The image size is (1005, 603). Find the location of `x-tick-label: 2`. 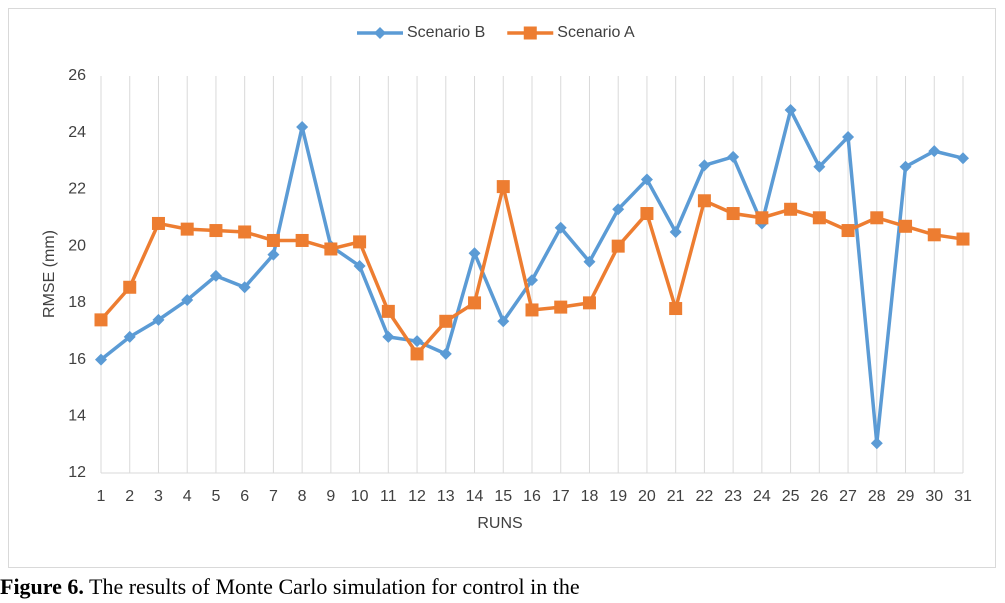

x-tick-label: 2 is located at coordinates (129, 496).